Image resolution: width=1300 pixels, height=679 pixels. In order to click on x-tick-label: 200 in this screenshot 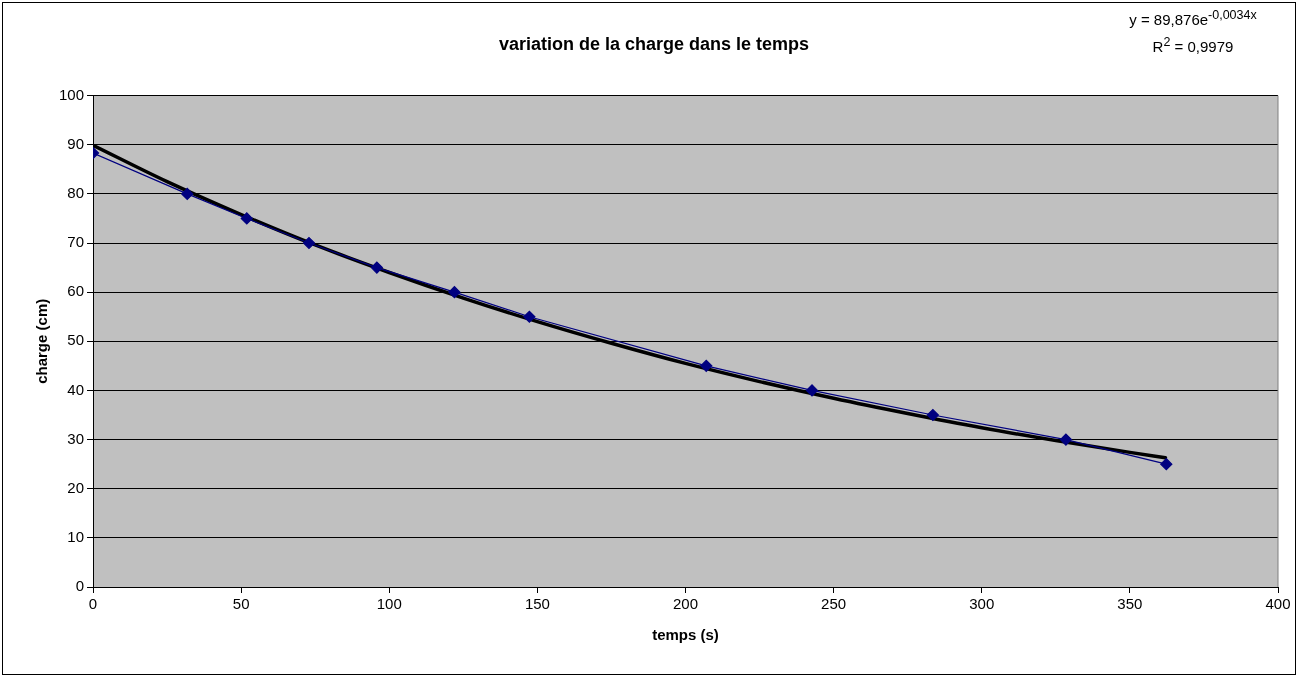, I will do `click(686, 604)`.